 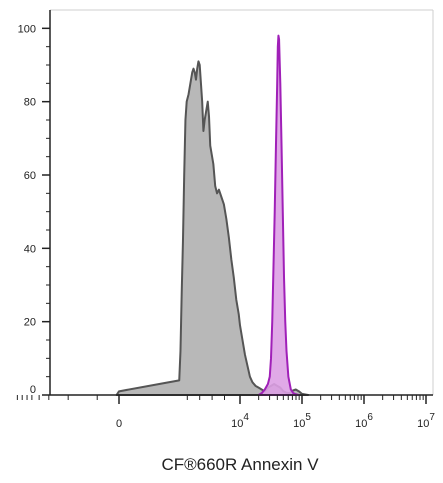 What do you see at coordinates (27, 29) in the screenshot?
I see `y-tick-label: 100` at bounding box center [27, 29].